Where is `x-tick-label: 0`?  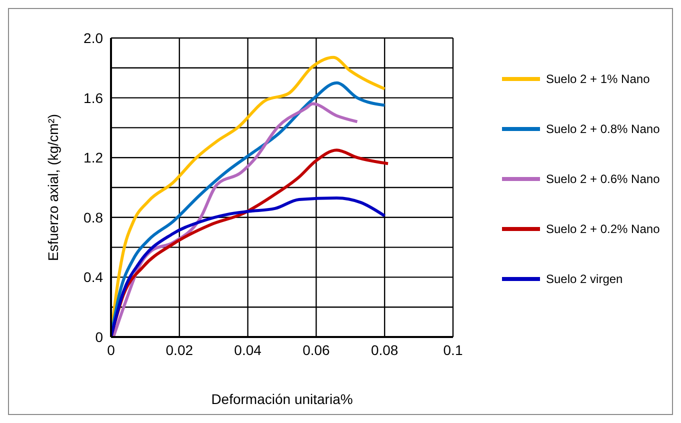
x-tick-label: 0 is located at coordinates (111, 350).